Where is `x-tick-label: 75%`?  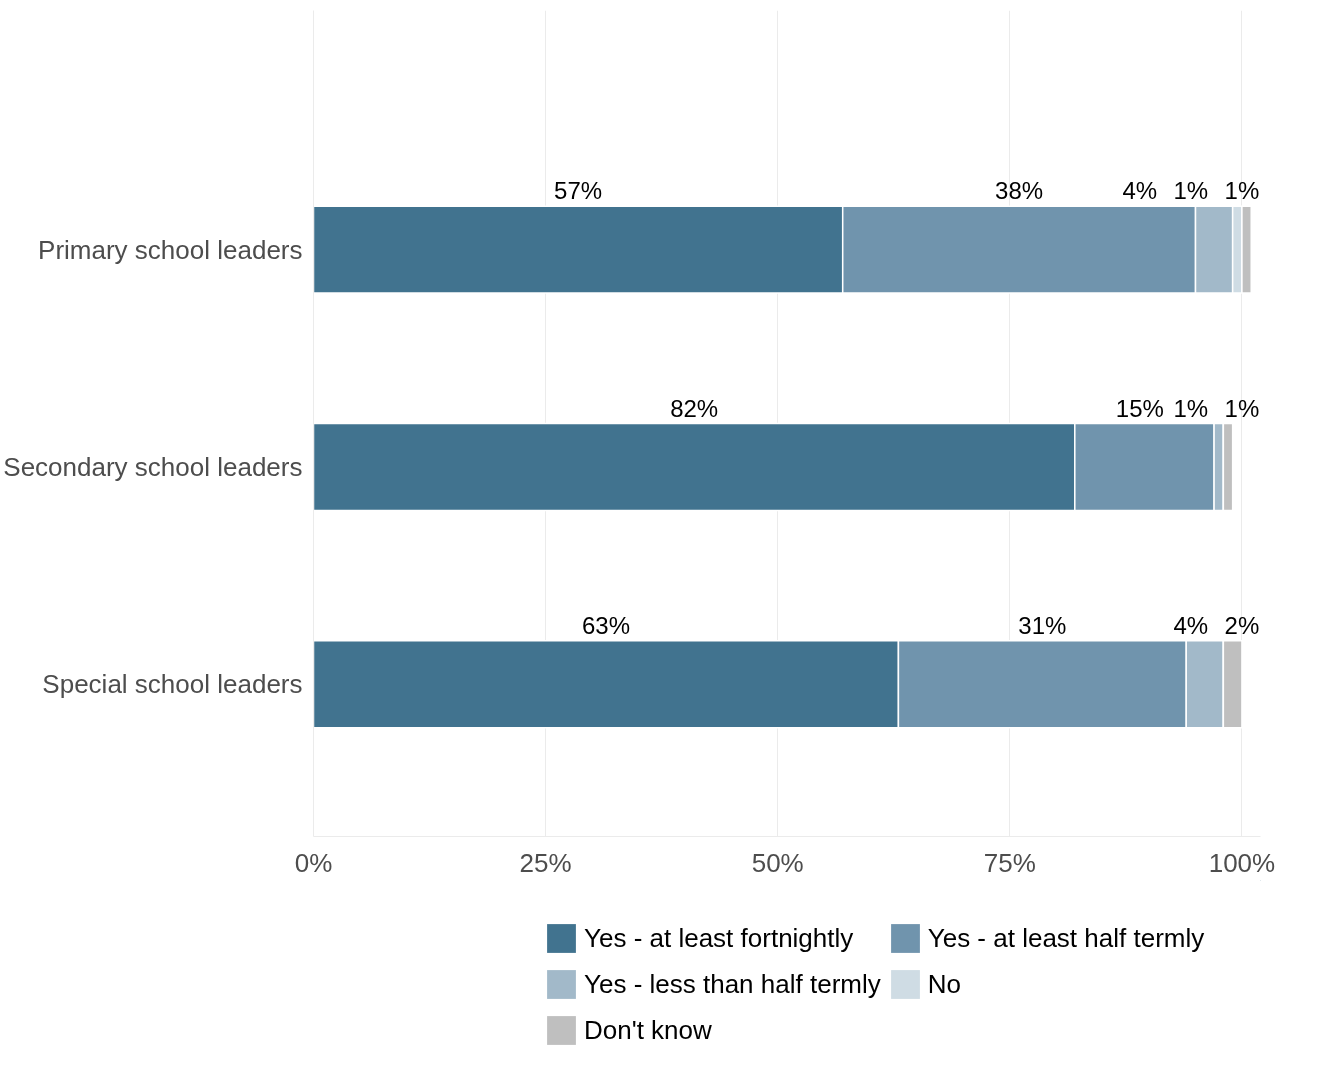 x-tick-label: 75% is located at coordinates (1009, 862).